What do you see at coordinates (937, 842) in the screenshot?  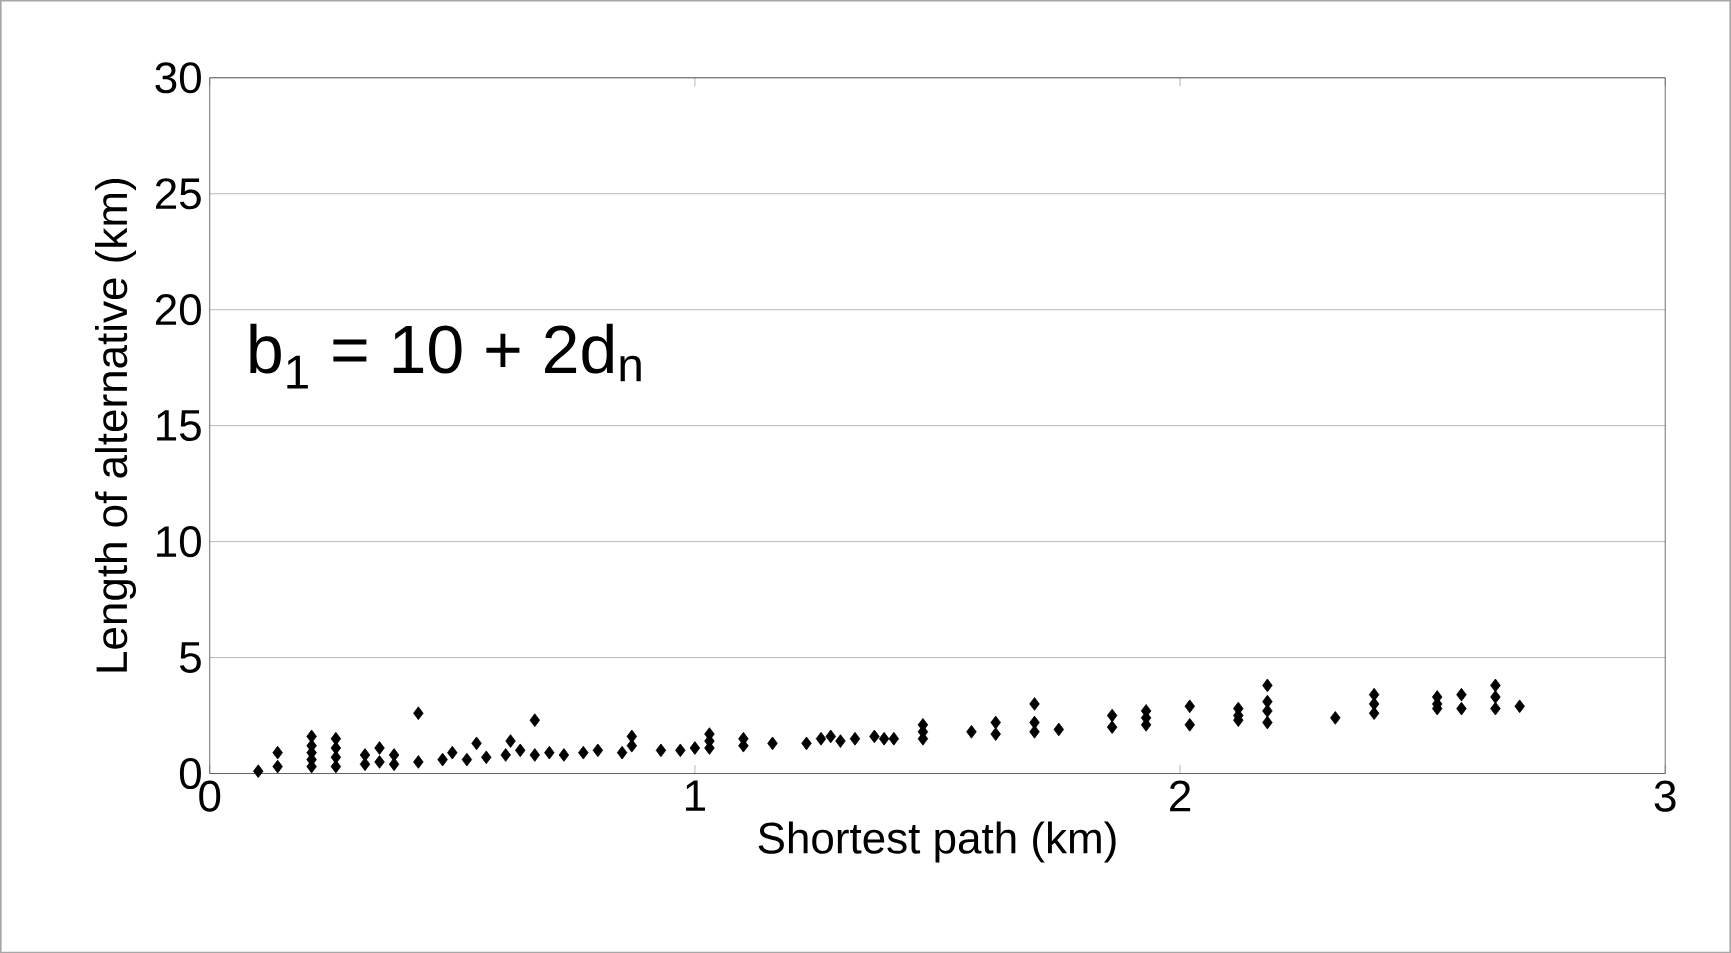 I see `x-axis-title: Shortest path (km)` at bounding box center [937, 842].